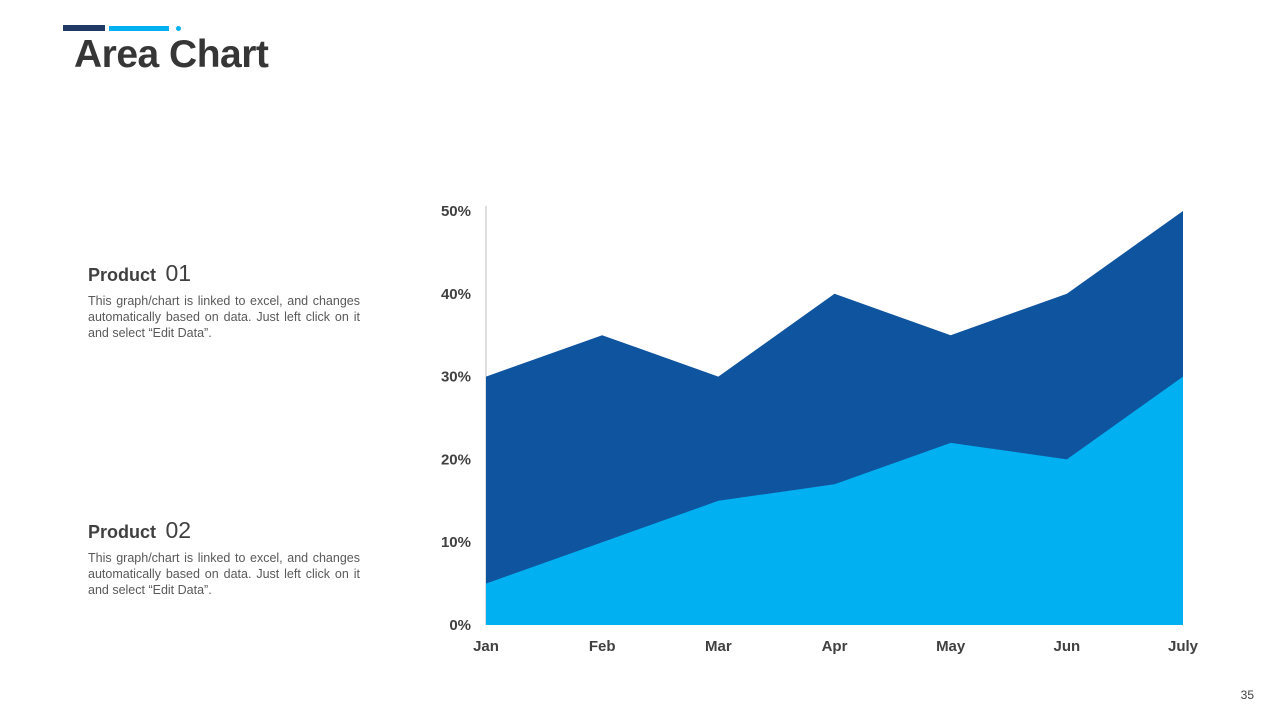 This screenshot has height=720, width=1280. I want to click on product-01-number: 01, so click(178, 273).